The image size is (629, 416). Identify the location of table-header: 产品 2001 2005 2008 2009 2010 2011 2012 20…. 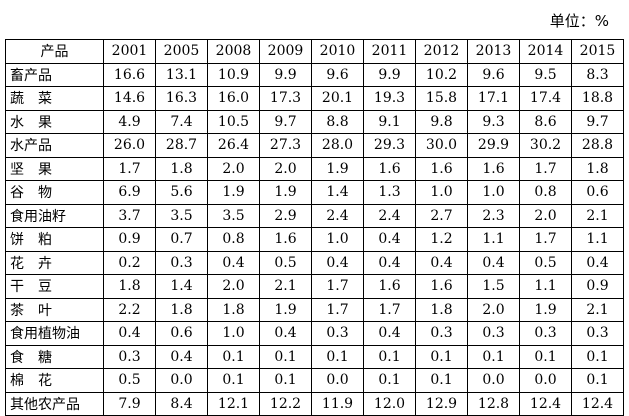
(314, 51).